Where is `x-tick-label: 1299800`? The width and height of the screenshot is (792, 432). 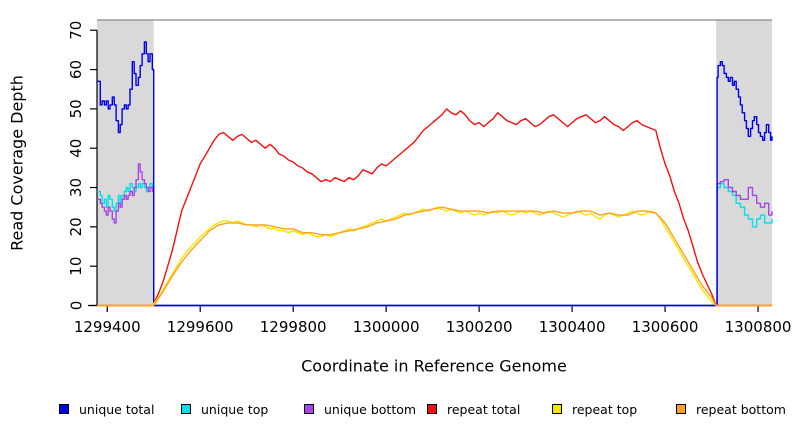
x-tick-label: 1299800 is located at coordinates (293, 327).